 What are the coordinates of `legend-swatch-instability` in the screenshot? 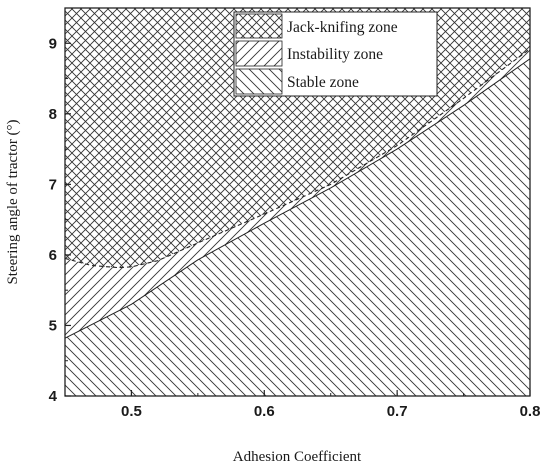 It's located at (259, 53).